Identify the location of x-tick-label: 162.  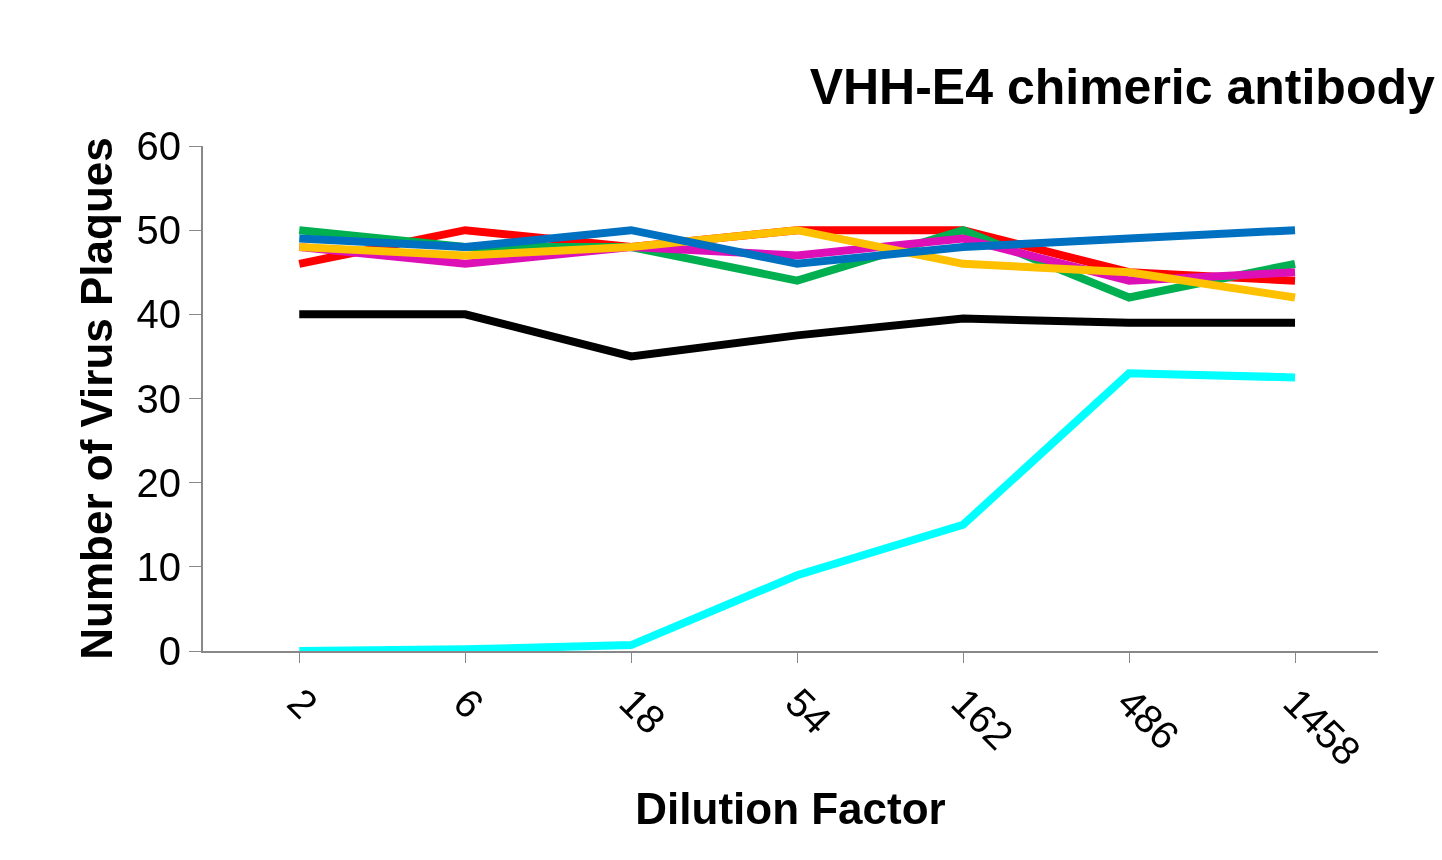
(982, 718).